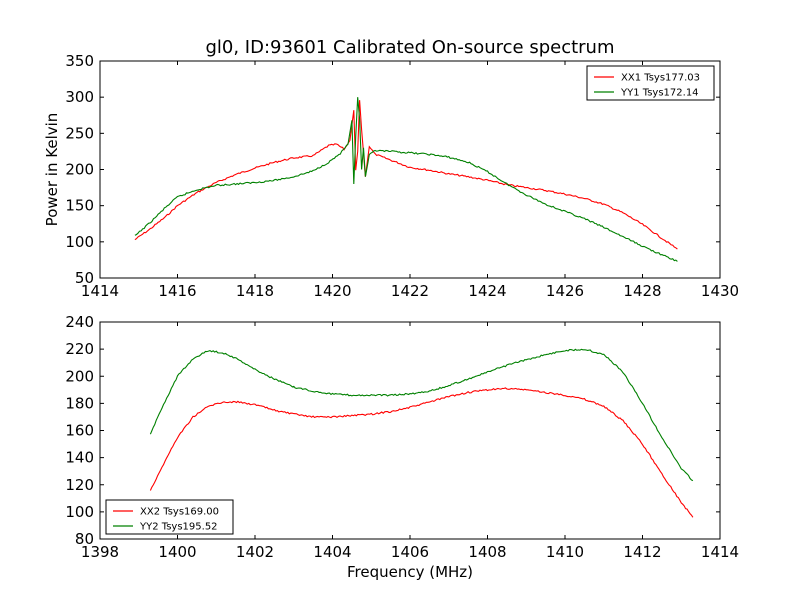 The height and width of the screenshot is (600, 800). Describe the element at coordinates (79, 97) in the screenshot. I see `y-tick-label: 300` at that location.